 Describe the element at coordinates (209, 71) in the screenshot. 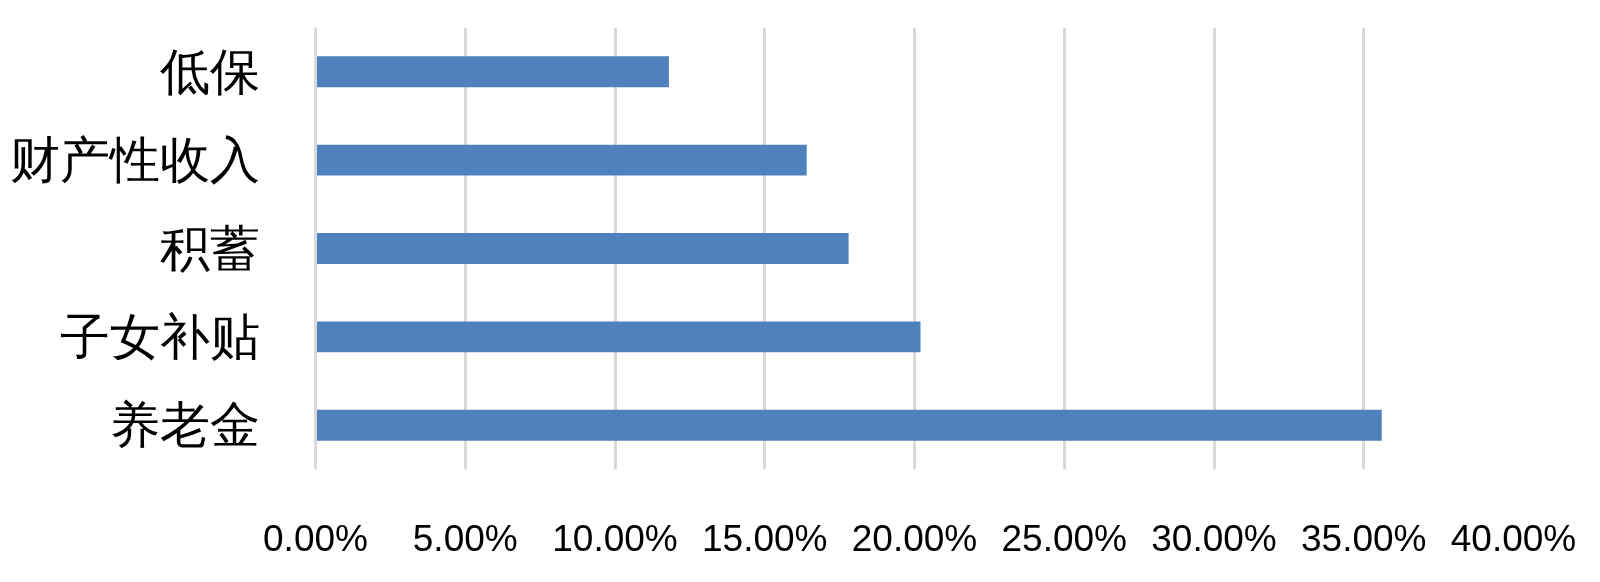

I see `y-tick-label: 低保` at that location.